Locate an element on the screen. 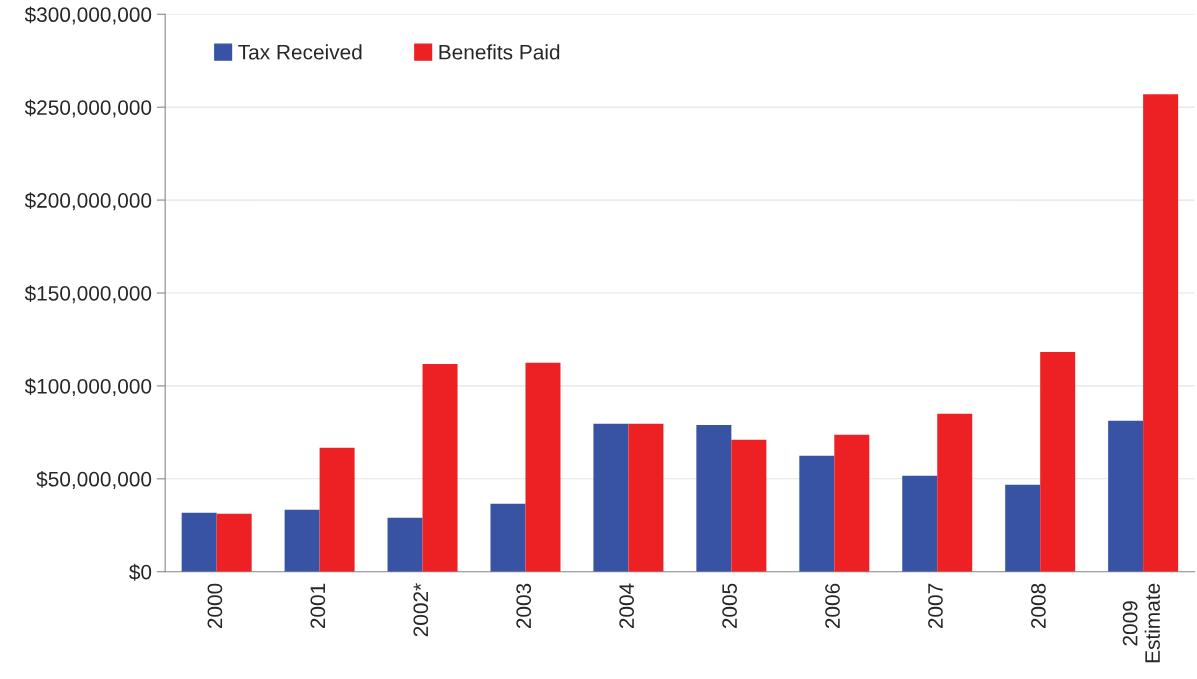 Image resolution: width=1197 pixels, height=679 pixels. x-tick-label: 2006 is located at coordinates (832, 606).